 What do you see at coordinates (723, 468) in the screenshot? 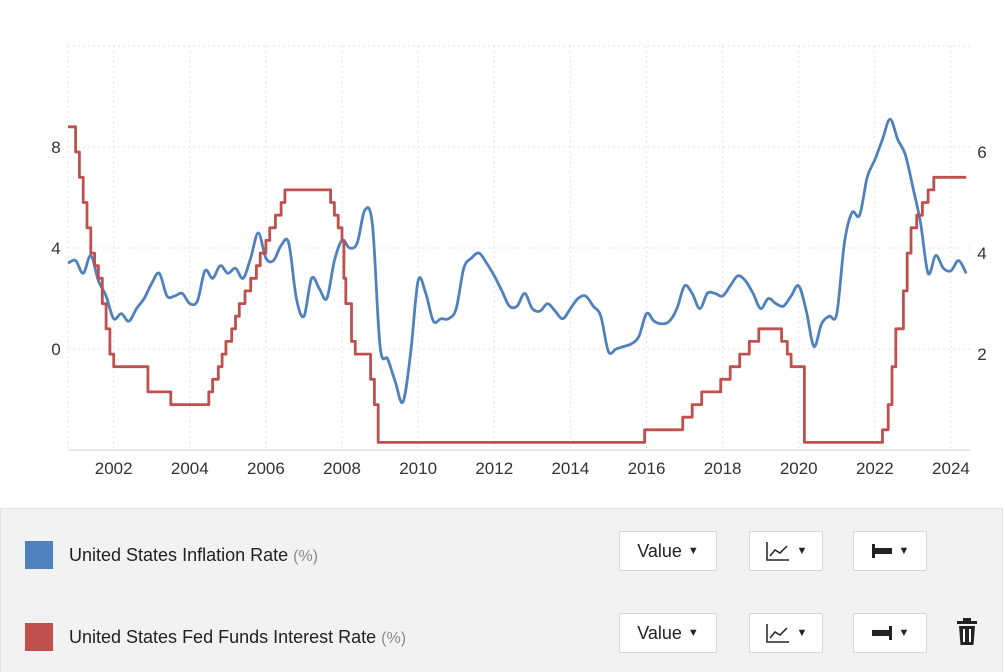
I see `x-tick-label: 2018` at bounding box center [723, 468].